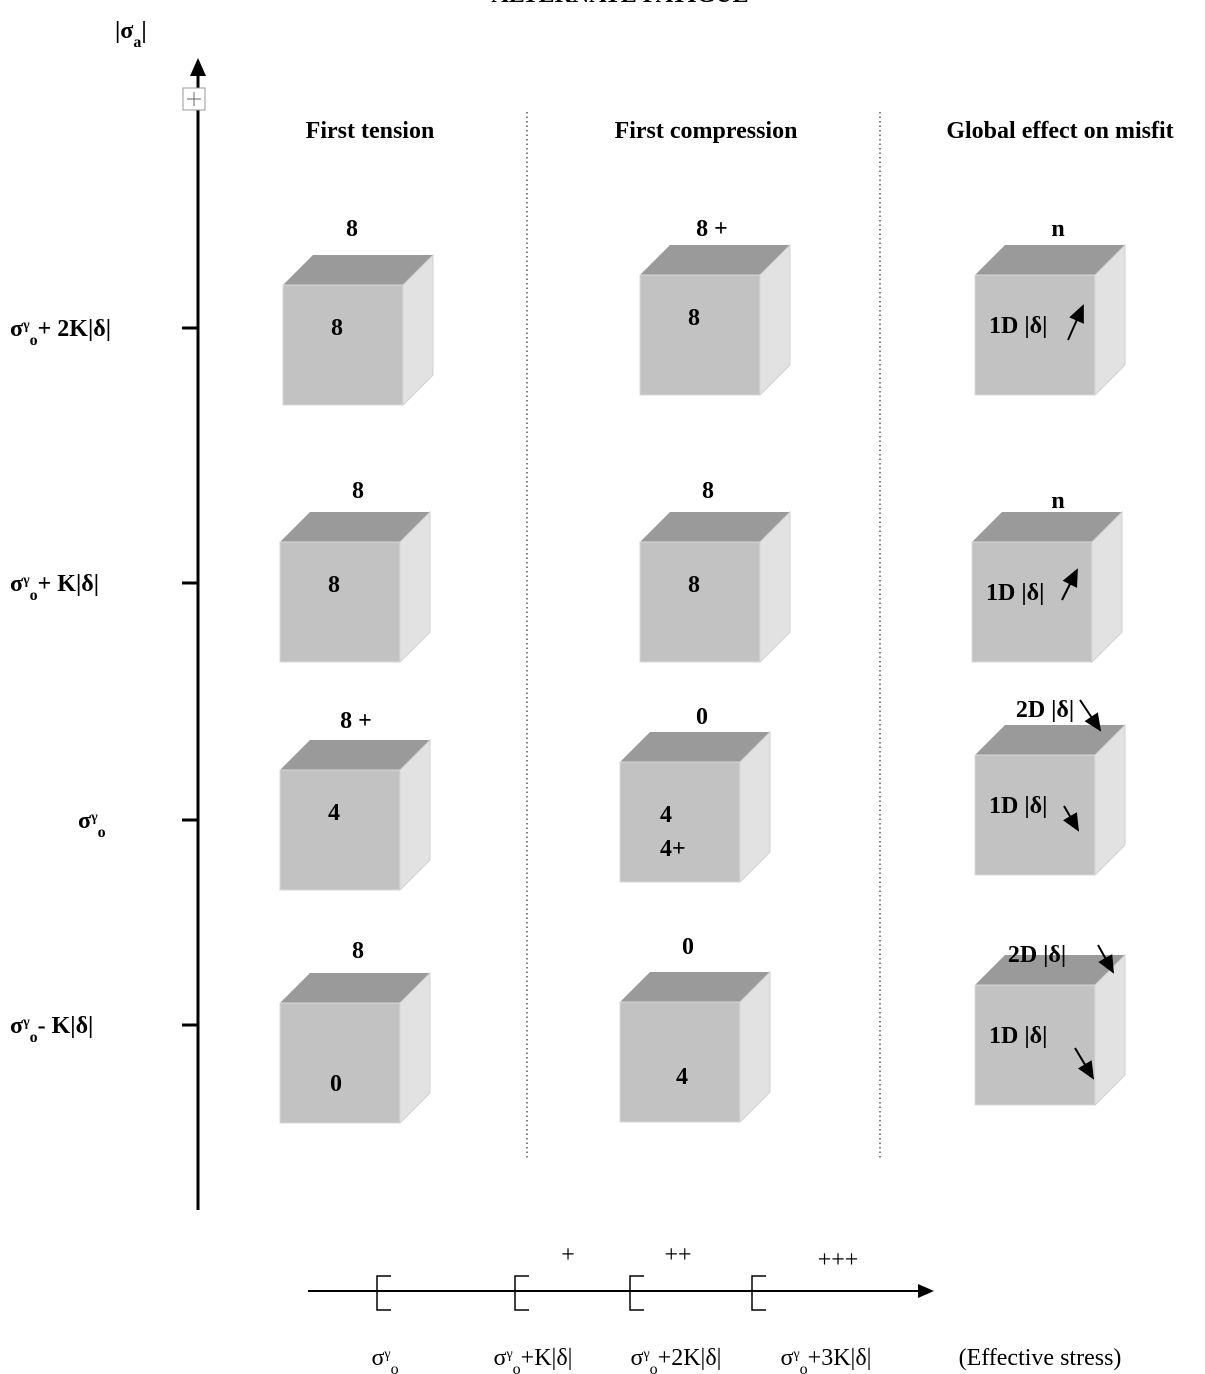 Image resolution: width=1205 pixels, height=1374 pixels. What do you see at coordinates (926, 1291) in the screenshot?
I see `x-arrow` at bounding box center [926, 1291].